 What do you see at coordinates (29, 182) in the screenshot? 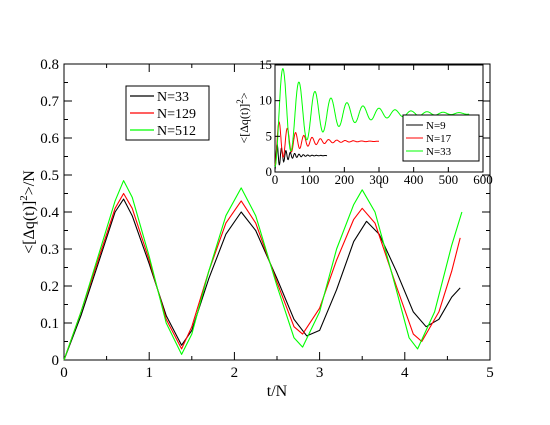
I see `main-y-axis-label-tail: >/N` at bounding box center [29, 182].